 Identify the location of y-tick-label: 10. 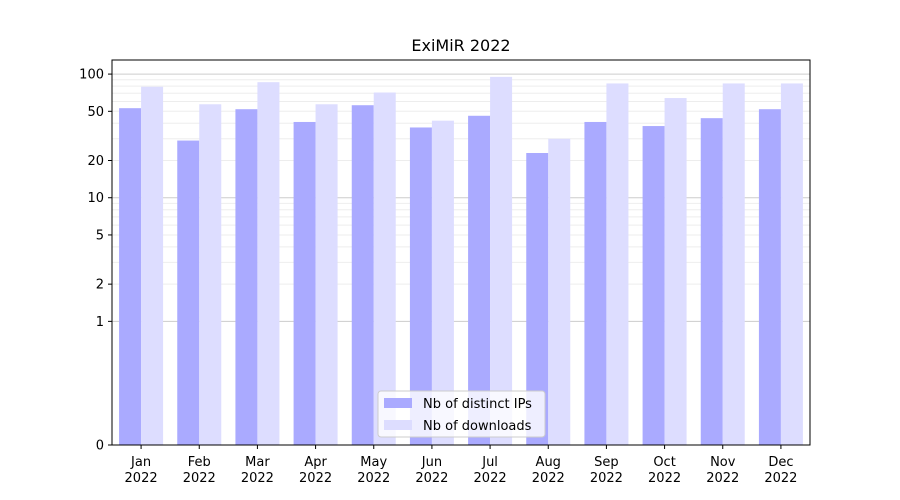
(95, 198).